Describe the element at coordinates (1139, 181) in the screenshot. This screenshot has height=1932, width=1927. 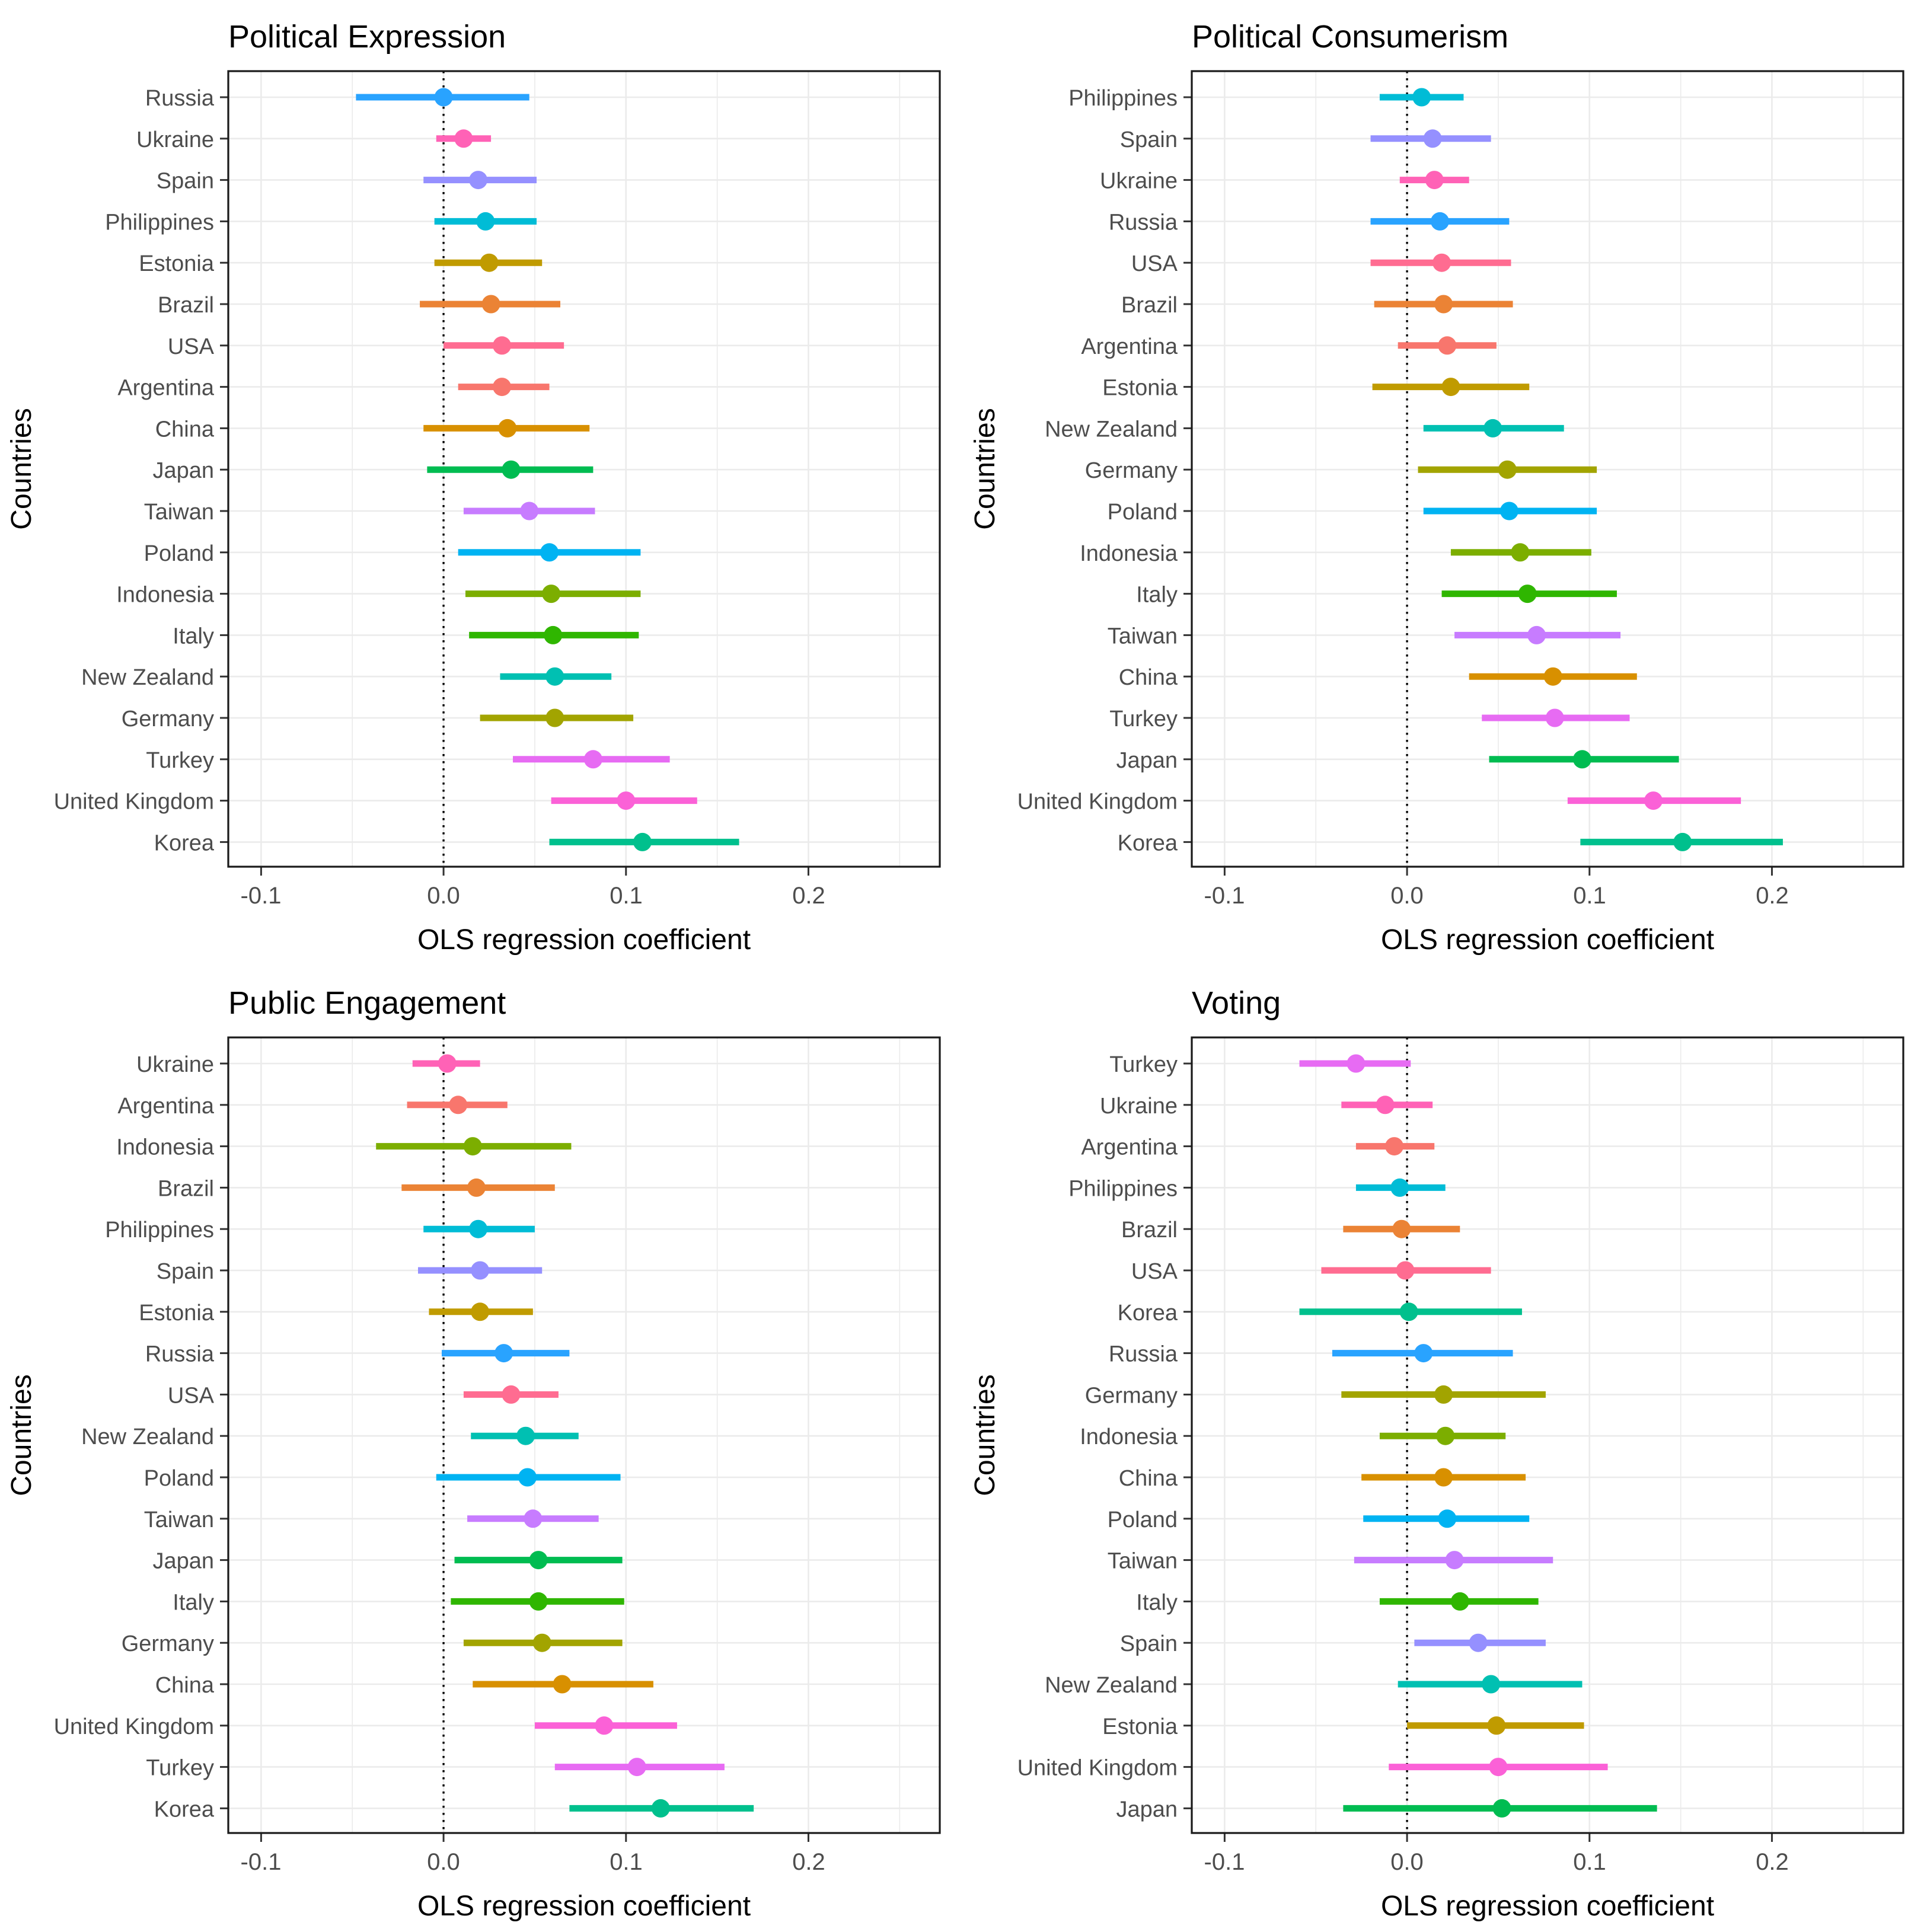
I see `country-label-ukraine: Ukraine` at that location.